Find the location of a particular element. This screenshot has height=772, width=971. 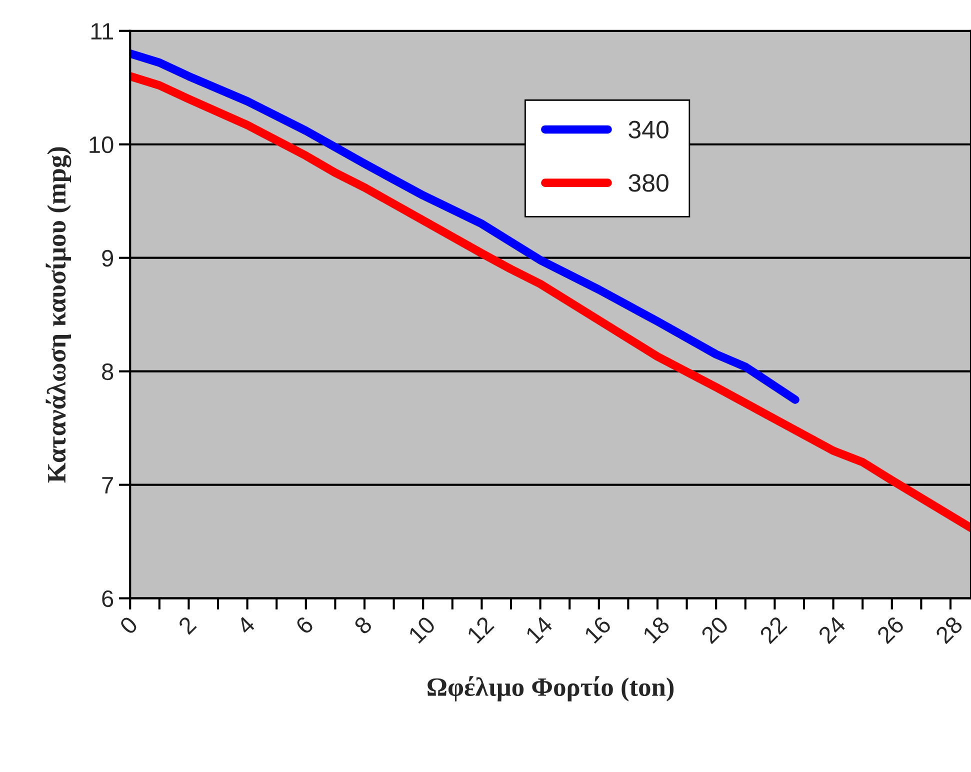

x-tick-label: 2 is located at coordinates (187, 625).